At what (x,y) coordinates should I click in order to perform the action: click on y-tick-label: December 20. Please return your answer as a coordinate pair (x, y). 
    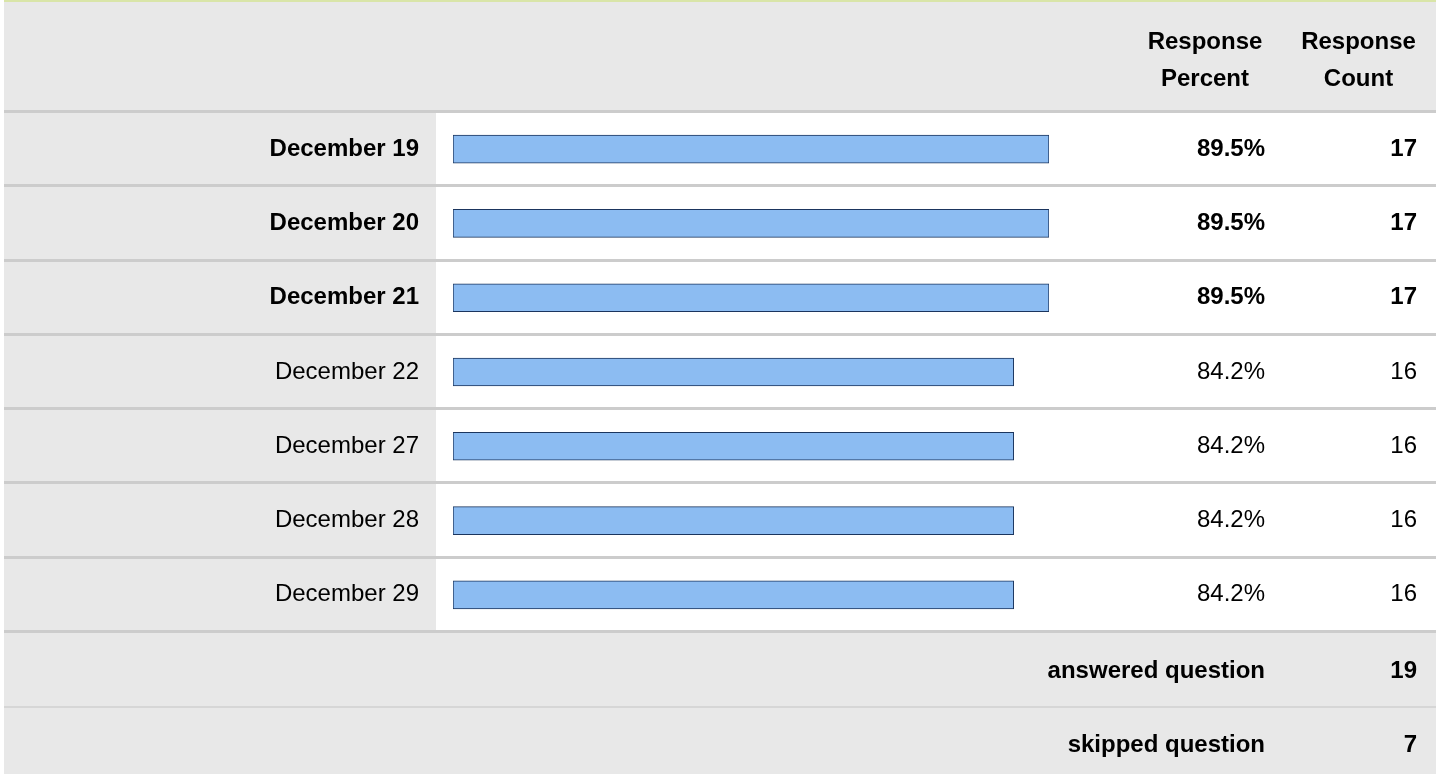
    Looking at the image, I should click on (344, 222).